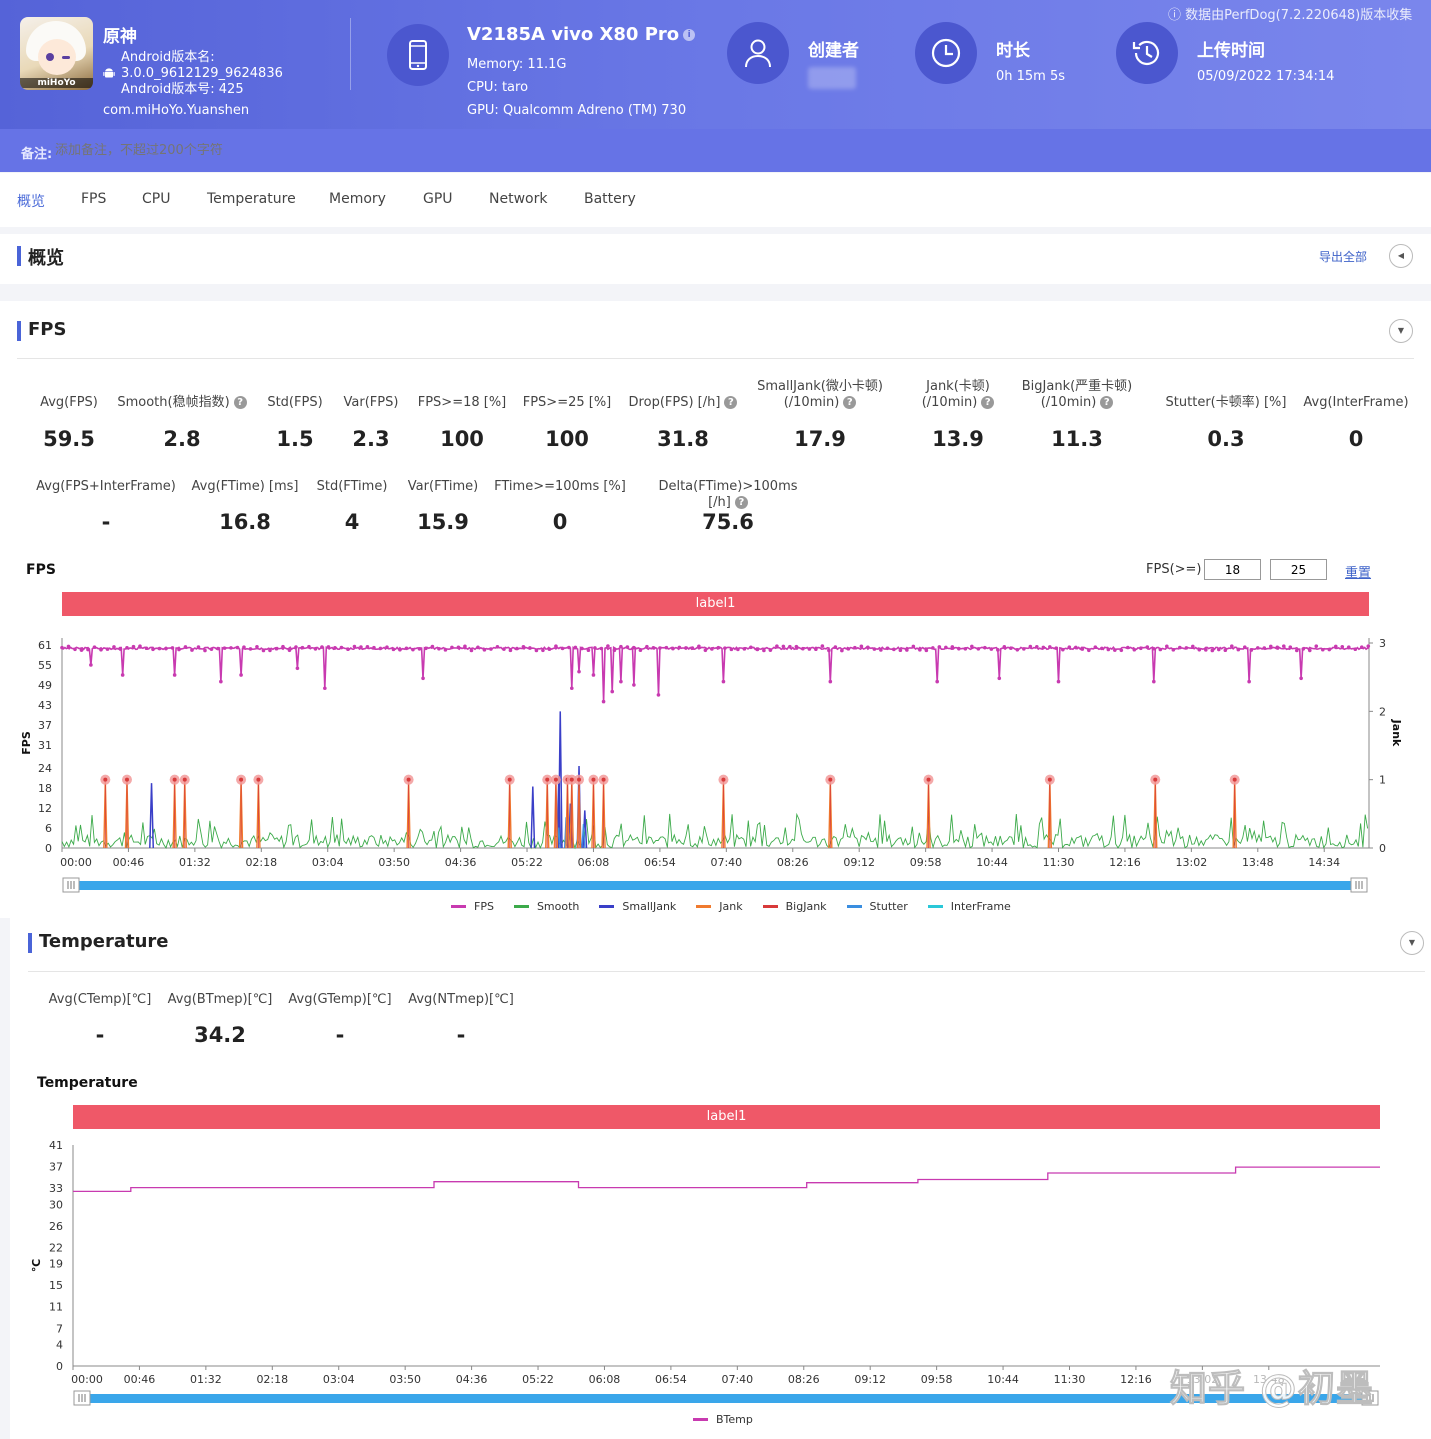 This screenshot has height=1439, width=1431. Describe the element at coordinates (581, 34) in the screenshot. I see `device-title: V2185A vivo X80 Pro i` at that location.